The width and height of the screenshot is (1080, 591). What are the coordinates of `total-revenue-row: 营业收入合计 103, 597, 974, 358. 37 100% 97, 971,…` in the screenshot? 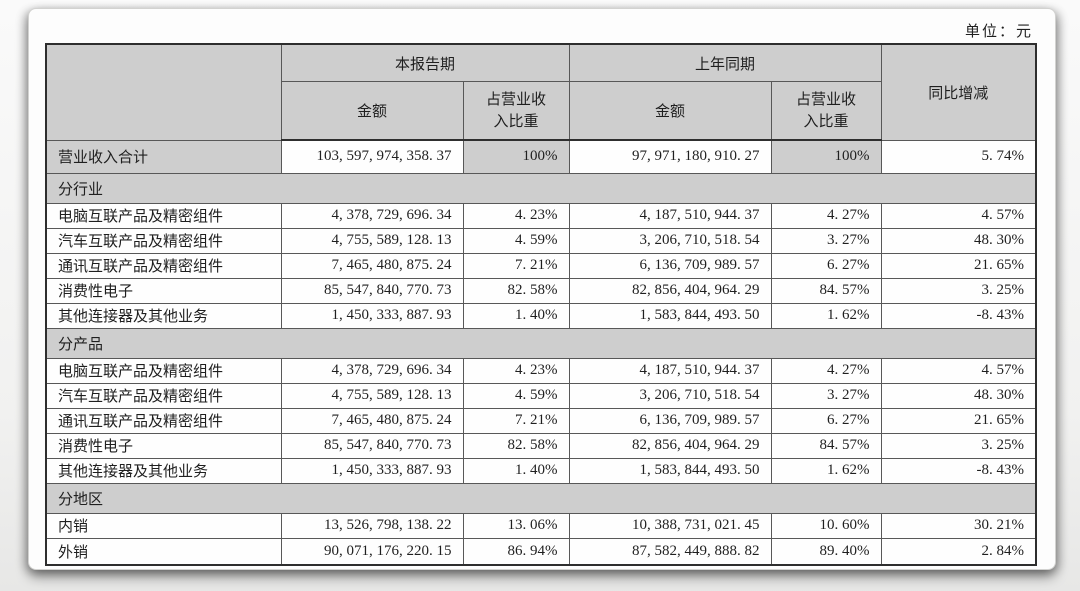 It's located at (541, 156).